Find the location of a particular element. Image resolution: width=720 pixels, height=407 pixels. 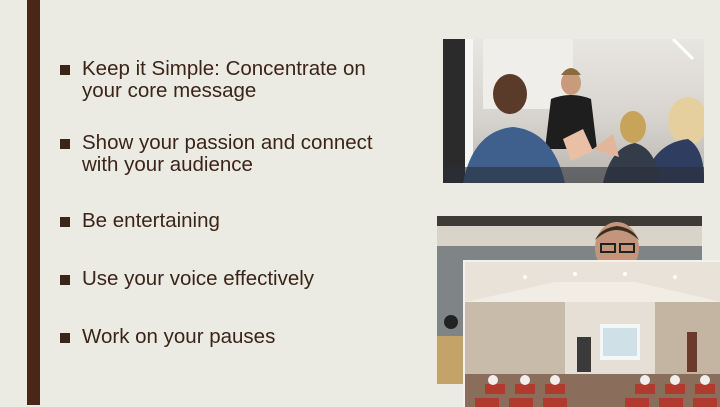

speaker-audience-photo is located at coordinates (573, 111).